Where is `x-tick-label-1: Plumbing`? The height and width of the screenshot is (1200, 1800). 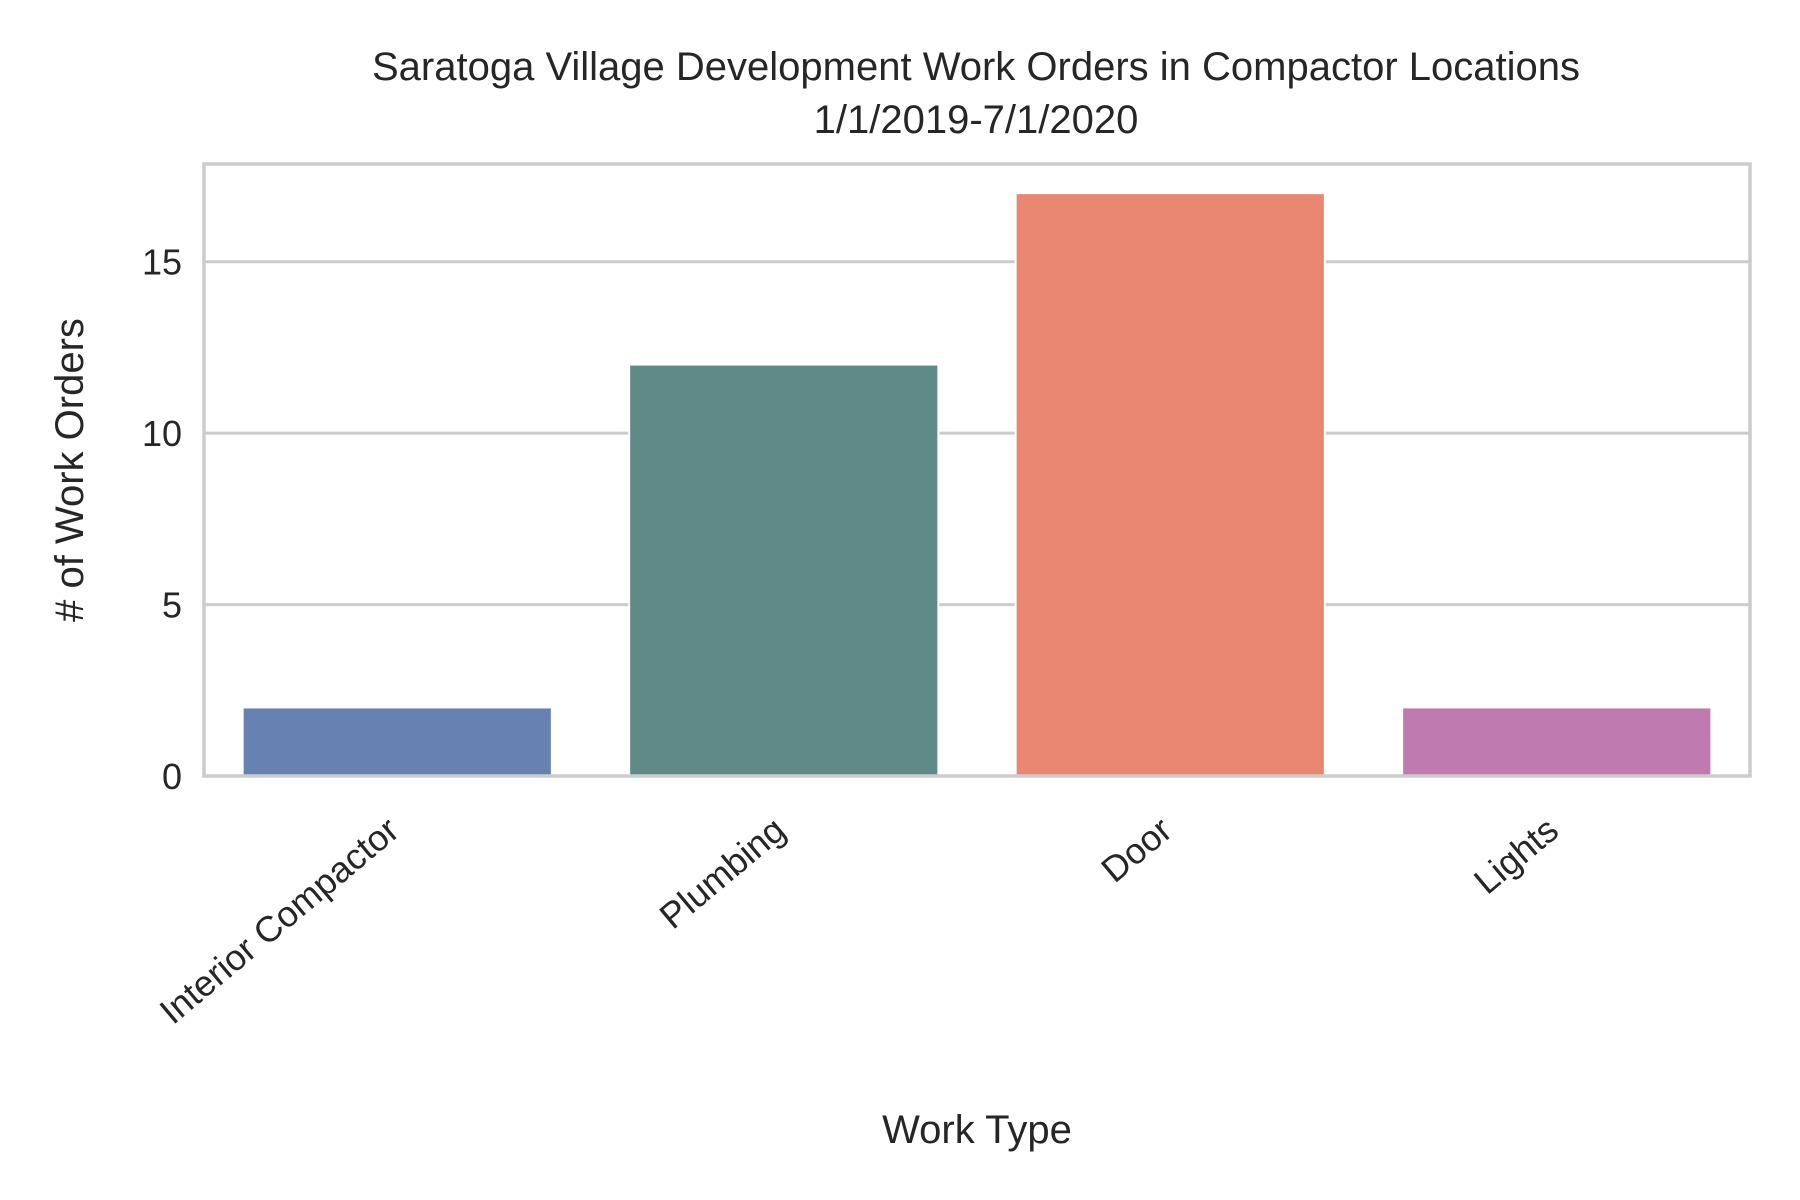 x-tick-label-1: Plumbing is located at coordinates (722, 873).